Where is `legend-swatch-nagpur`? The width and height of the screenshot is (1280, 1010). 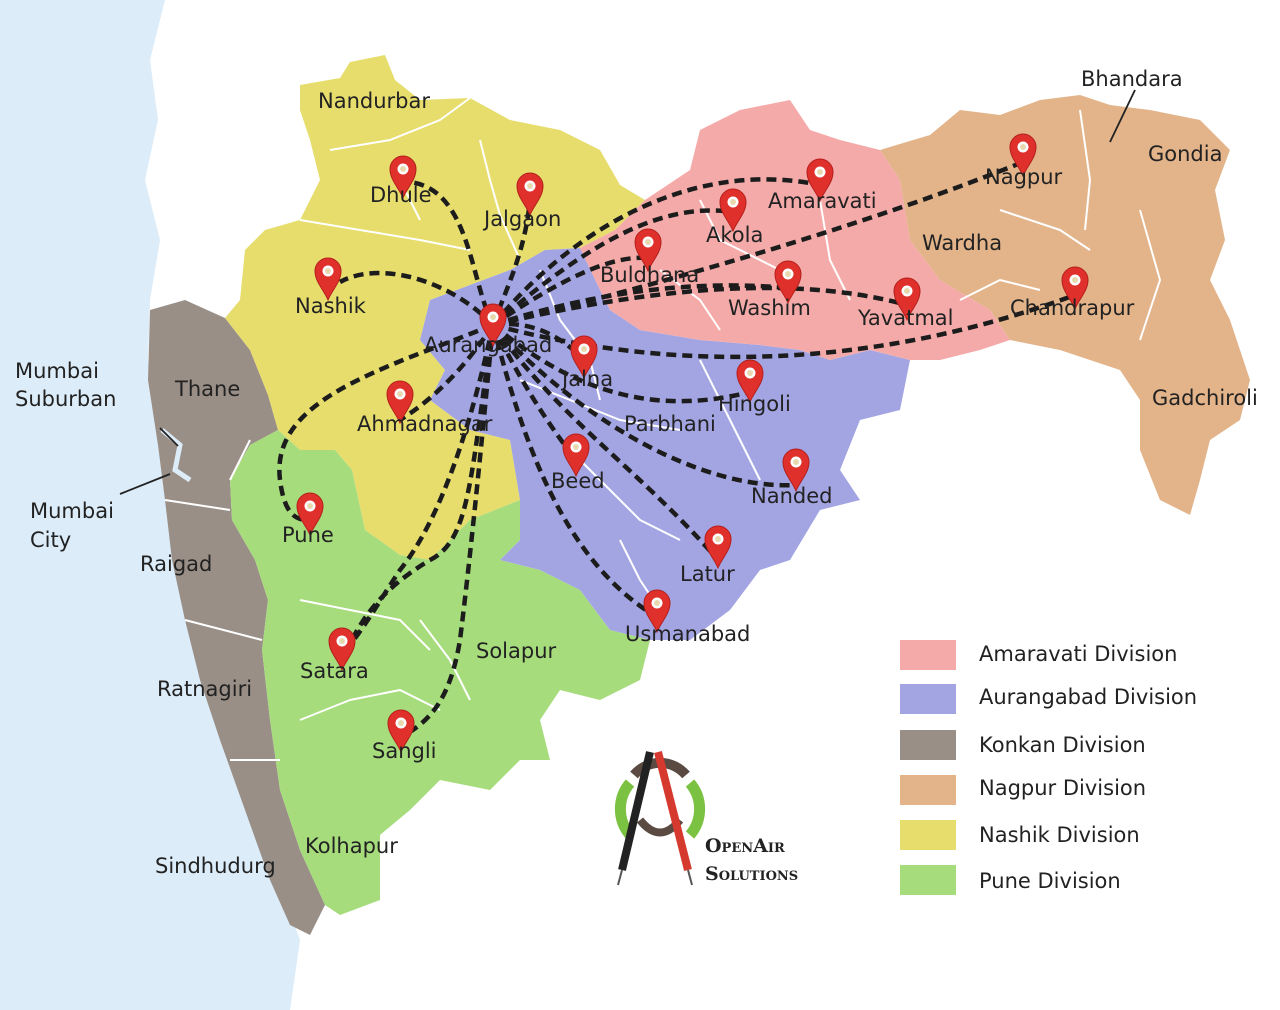
legend-swatch-nagpur is located at coordinates (928, 790).